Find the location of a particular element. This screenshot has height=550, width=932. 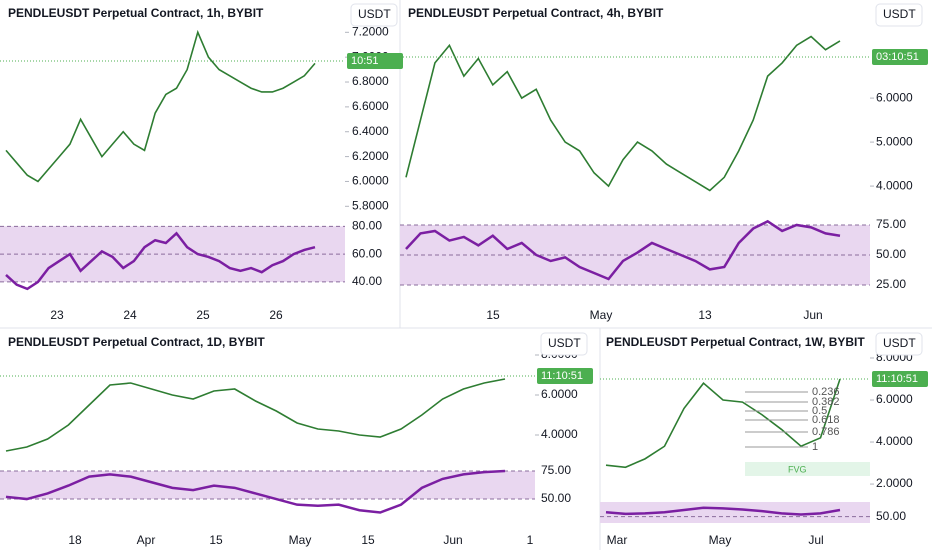

x-tick-label: 25 is located at coordinates (203, 315).